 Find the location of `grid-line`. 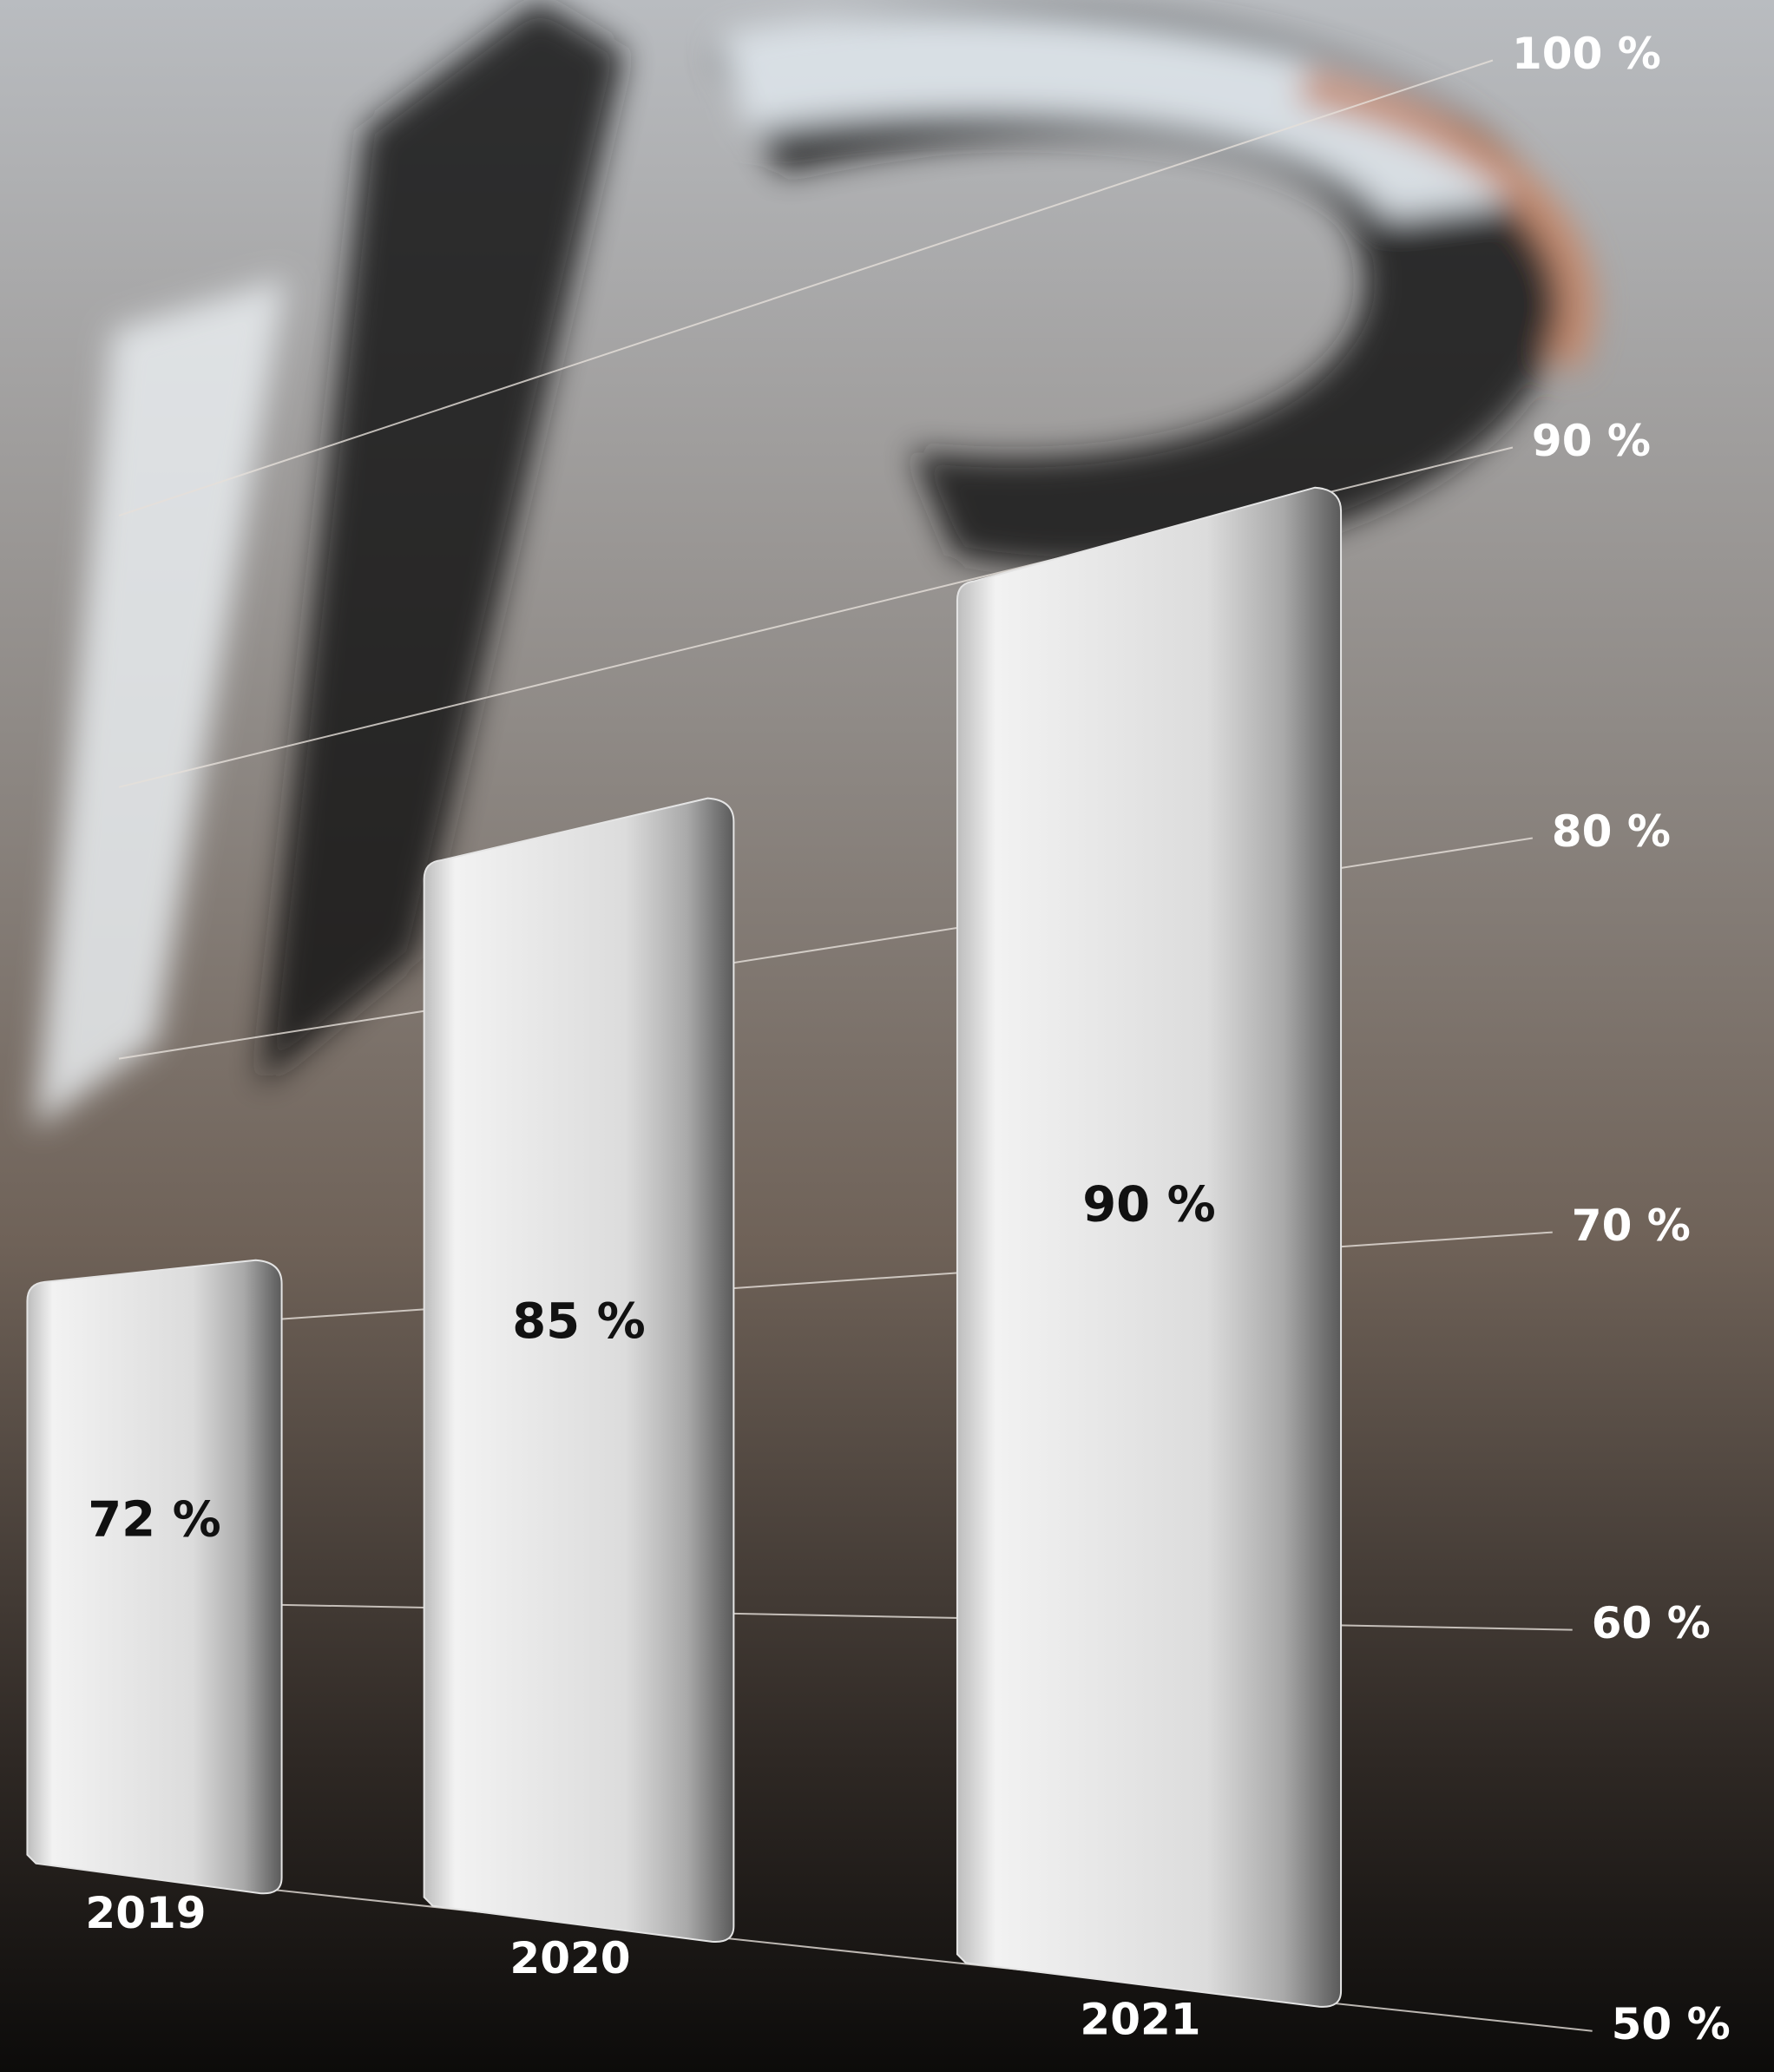

grid-line is located at coordinates (855, 1952).